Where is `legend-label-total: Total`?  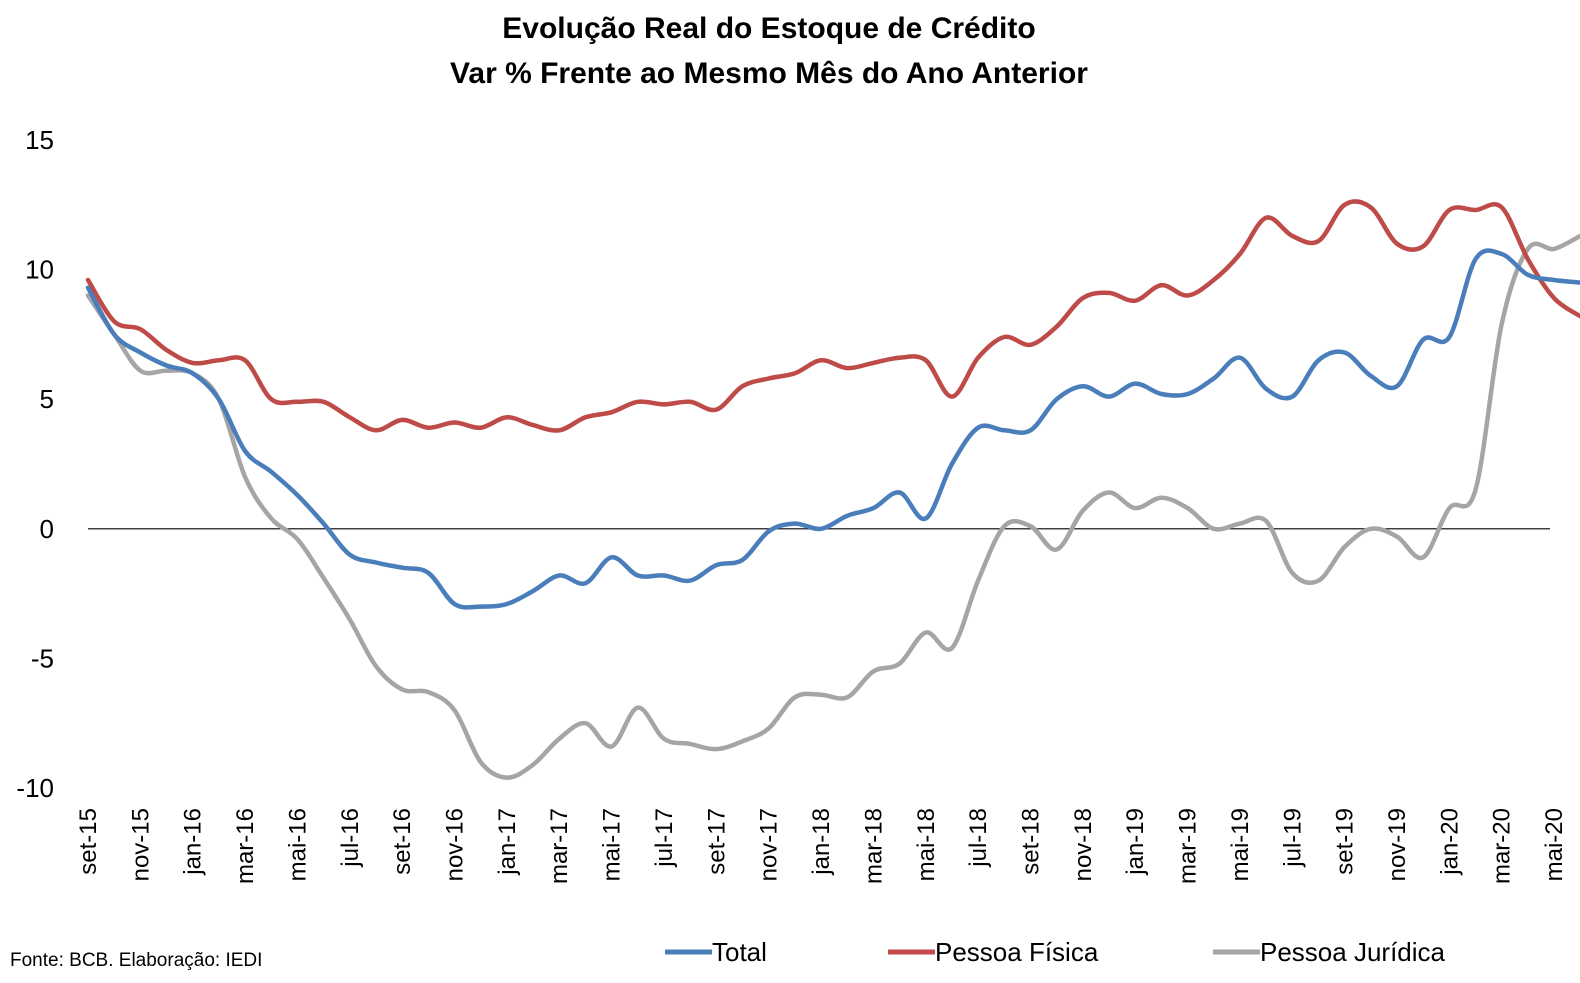 legend-label-total: Total is located at coordinates (739, 952).